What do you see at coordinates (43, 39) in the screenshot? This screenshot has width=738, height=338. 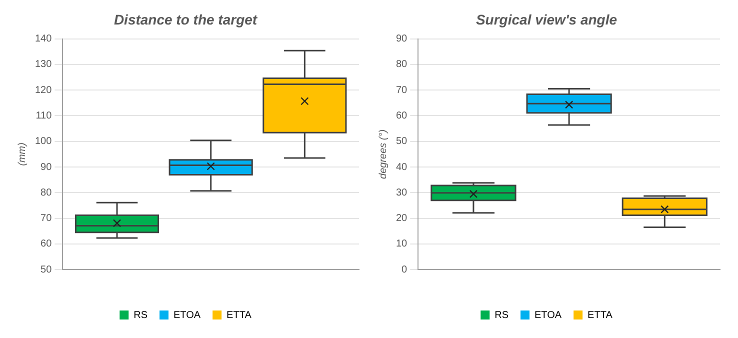 I see `y-tick-label: 140` at bounding box center [43, 39].